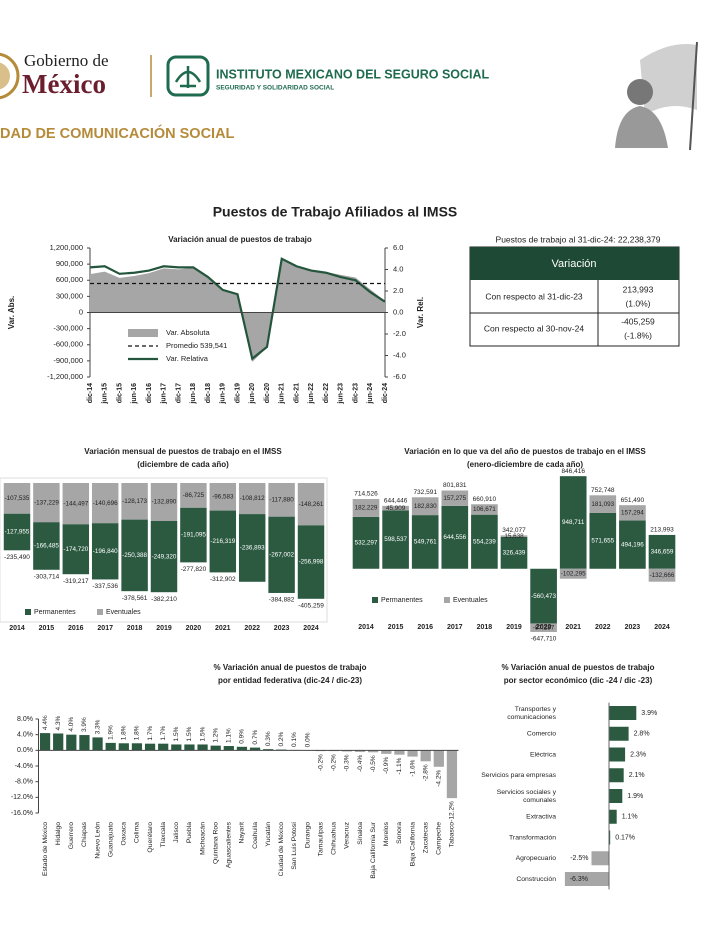 This screenshot has width=714, height=936. I want to click on total-label: -405,259, so click(311, 606).